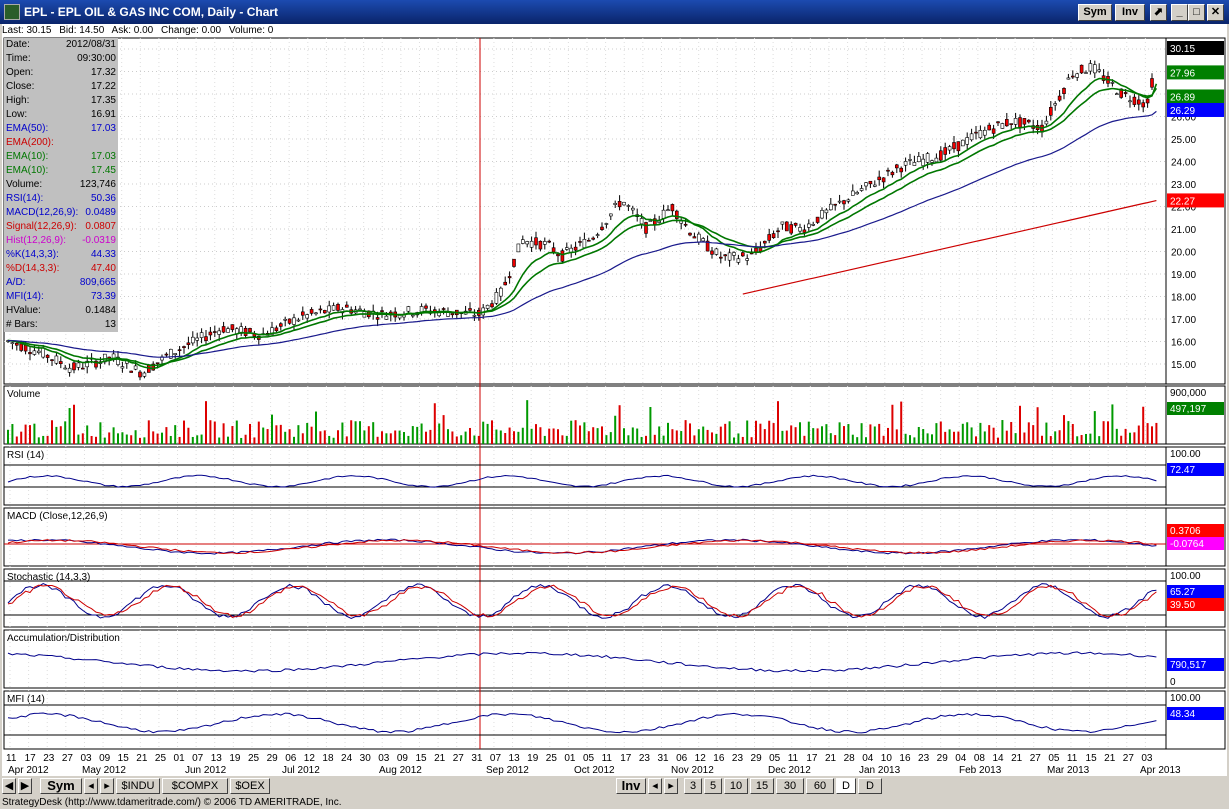 The image size is (1229, 809). What do you see at coordinates (594, 770) in the screenshot?
I see `x-tick-month: Oct 2012` at bounding box center [594, 770].